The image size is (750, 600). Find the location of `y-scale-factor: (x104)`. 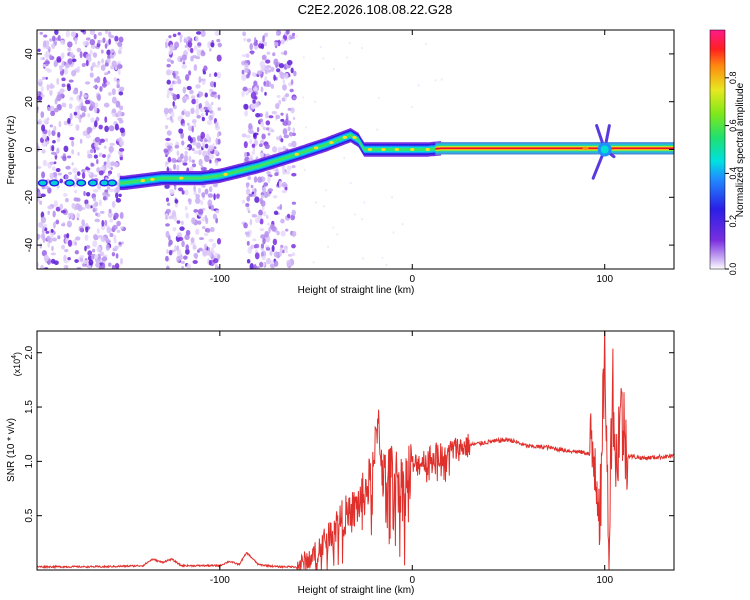

y-scale-factor: (x104) is located at coordinates (16, 364).